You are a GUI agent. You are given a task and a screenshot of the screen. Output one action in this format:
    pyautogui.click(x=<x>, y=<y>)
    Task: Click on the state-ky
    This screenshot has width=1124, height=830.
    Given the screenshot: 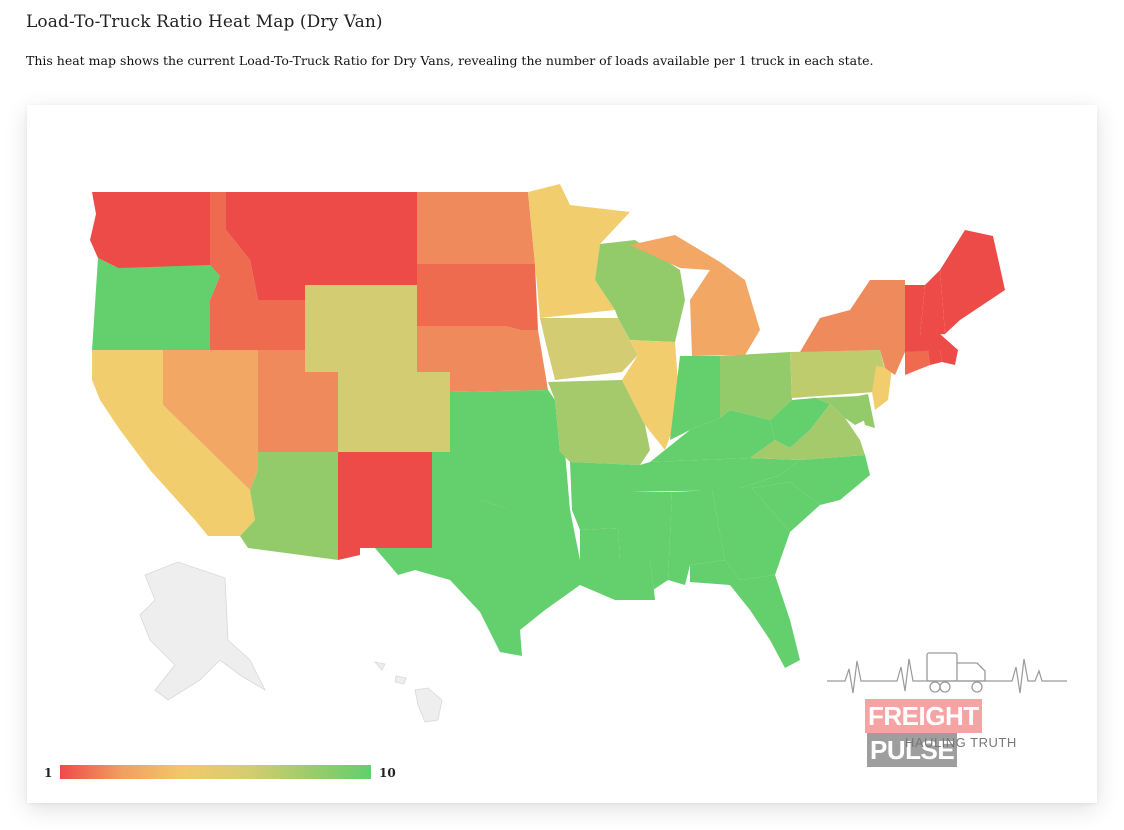 What is the action you would take?
    pyautogui.click(x=712, y=436)
    